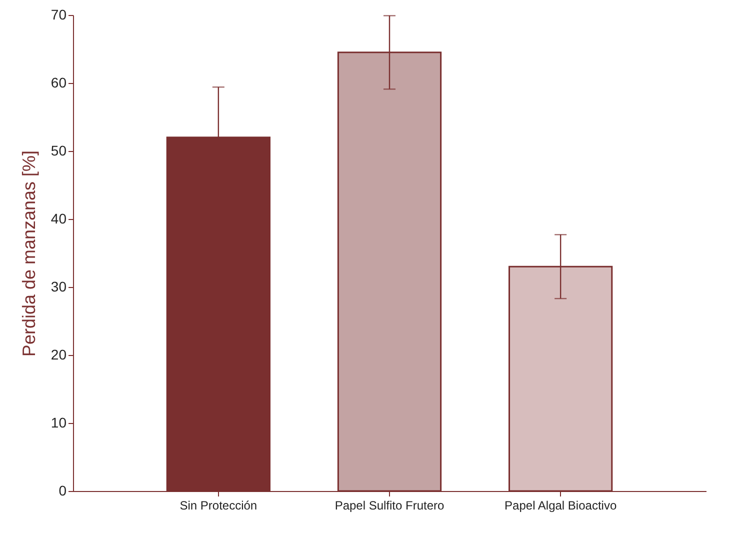  Describe the element at coordinates (28, 253) in the screenshot. I see `y-axis-title: Perdida de manzanas [%]` at that location.